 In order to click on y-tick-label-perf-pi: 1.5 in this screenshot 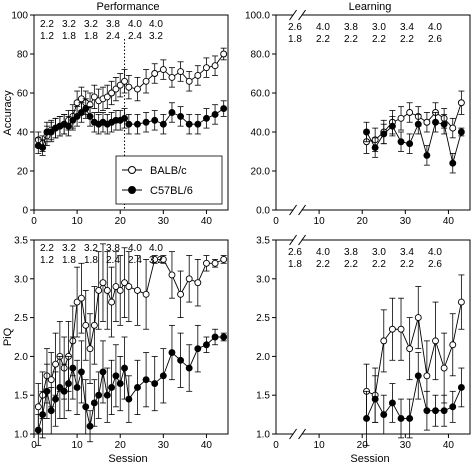, I will do `click(21, 396)`.